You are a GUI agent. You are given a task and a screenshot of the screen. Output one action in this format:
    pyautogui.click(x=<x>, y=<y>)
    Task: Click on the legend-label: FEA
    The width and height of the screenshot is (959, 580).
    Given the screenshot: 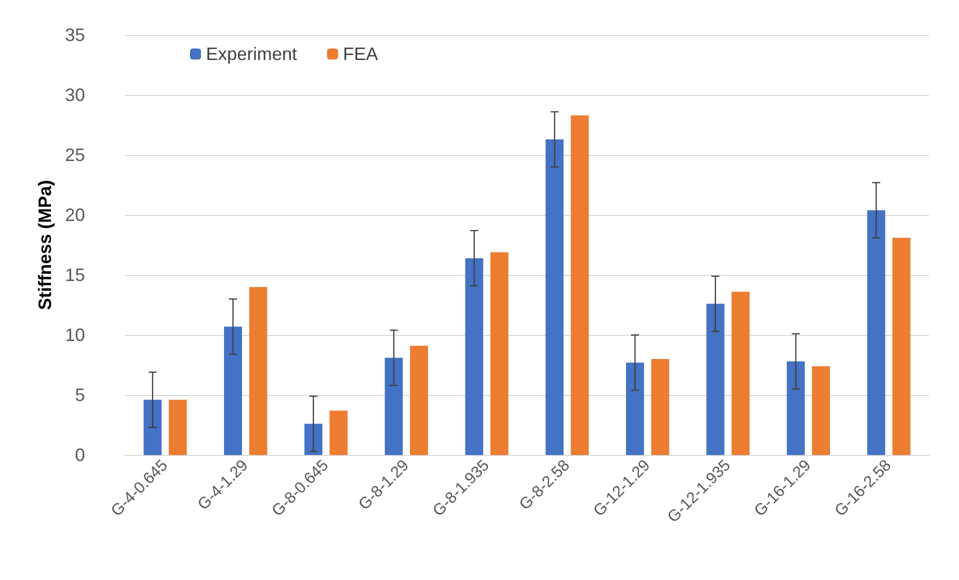 What is the action you would take?
    pyautogui.click(x=360, y=54)
    